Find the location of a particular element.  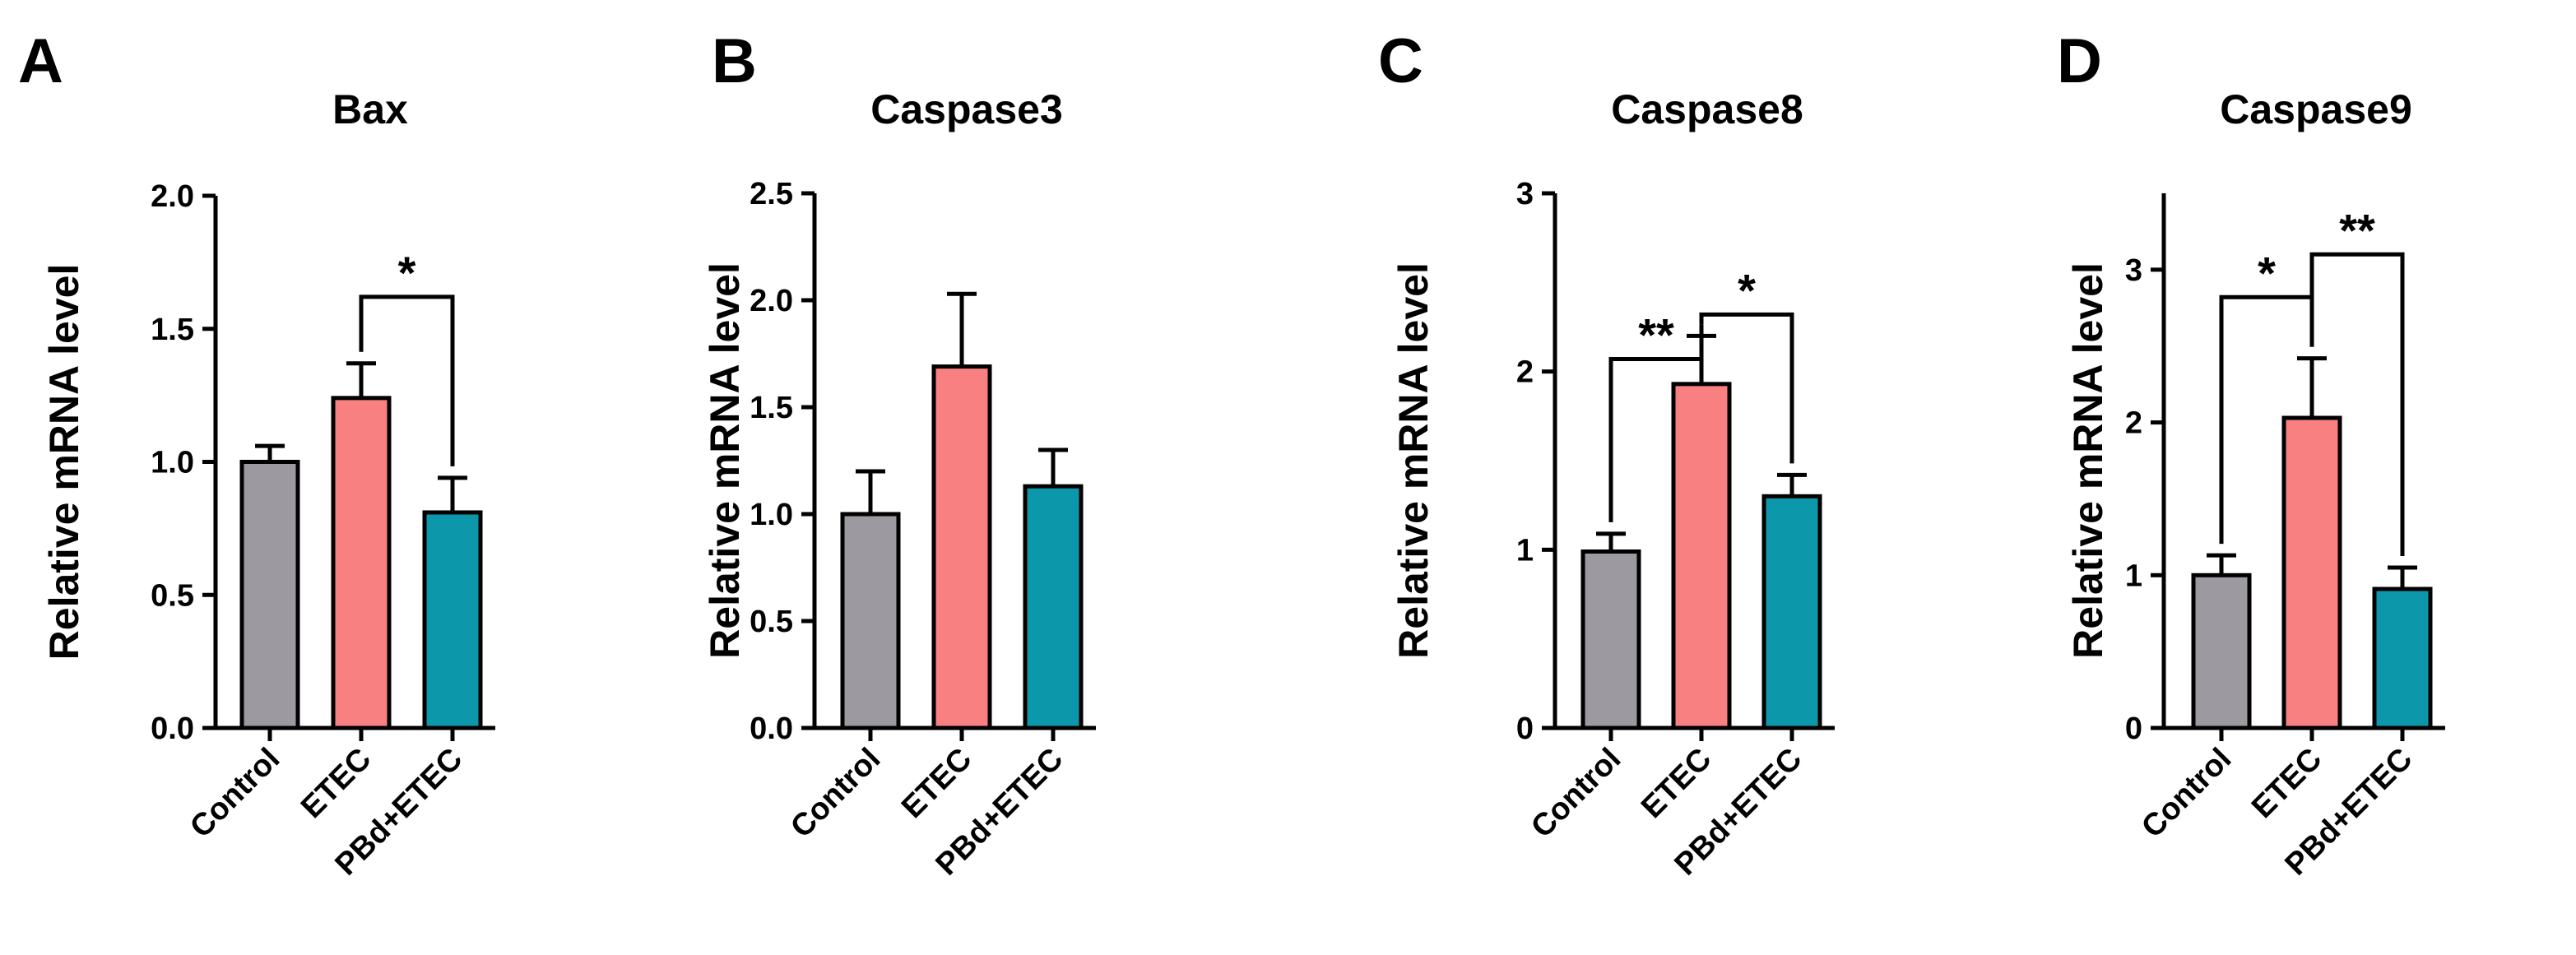

chart-title: Caspase3 is located at coordinates (966, 109).